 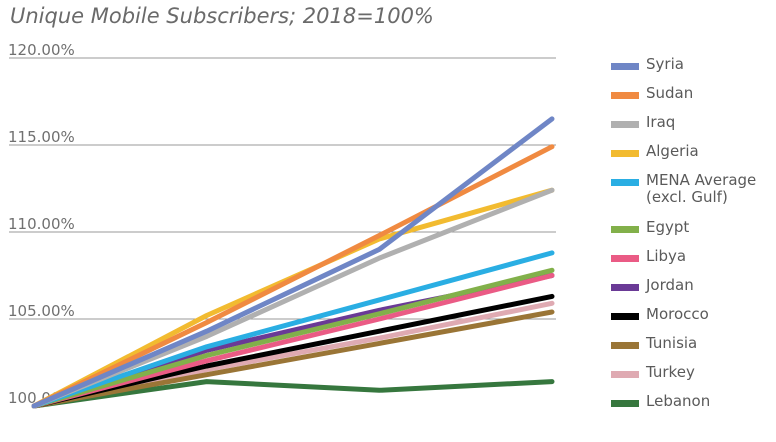 What do you see at coordinates (701, 188) in the screenshot?
I see `legend-label: MENA Average (excl. Gulf)` at bounding box center [701, 188].